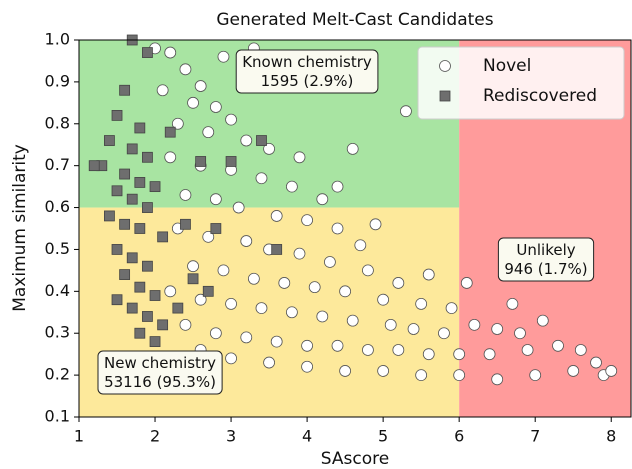 This screenshot has width=632, height=469. I want to click on legend-box, so click(521, 83).